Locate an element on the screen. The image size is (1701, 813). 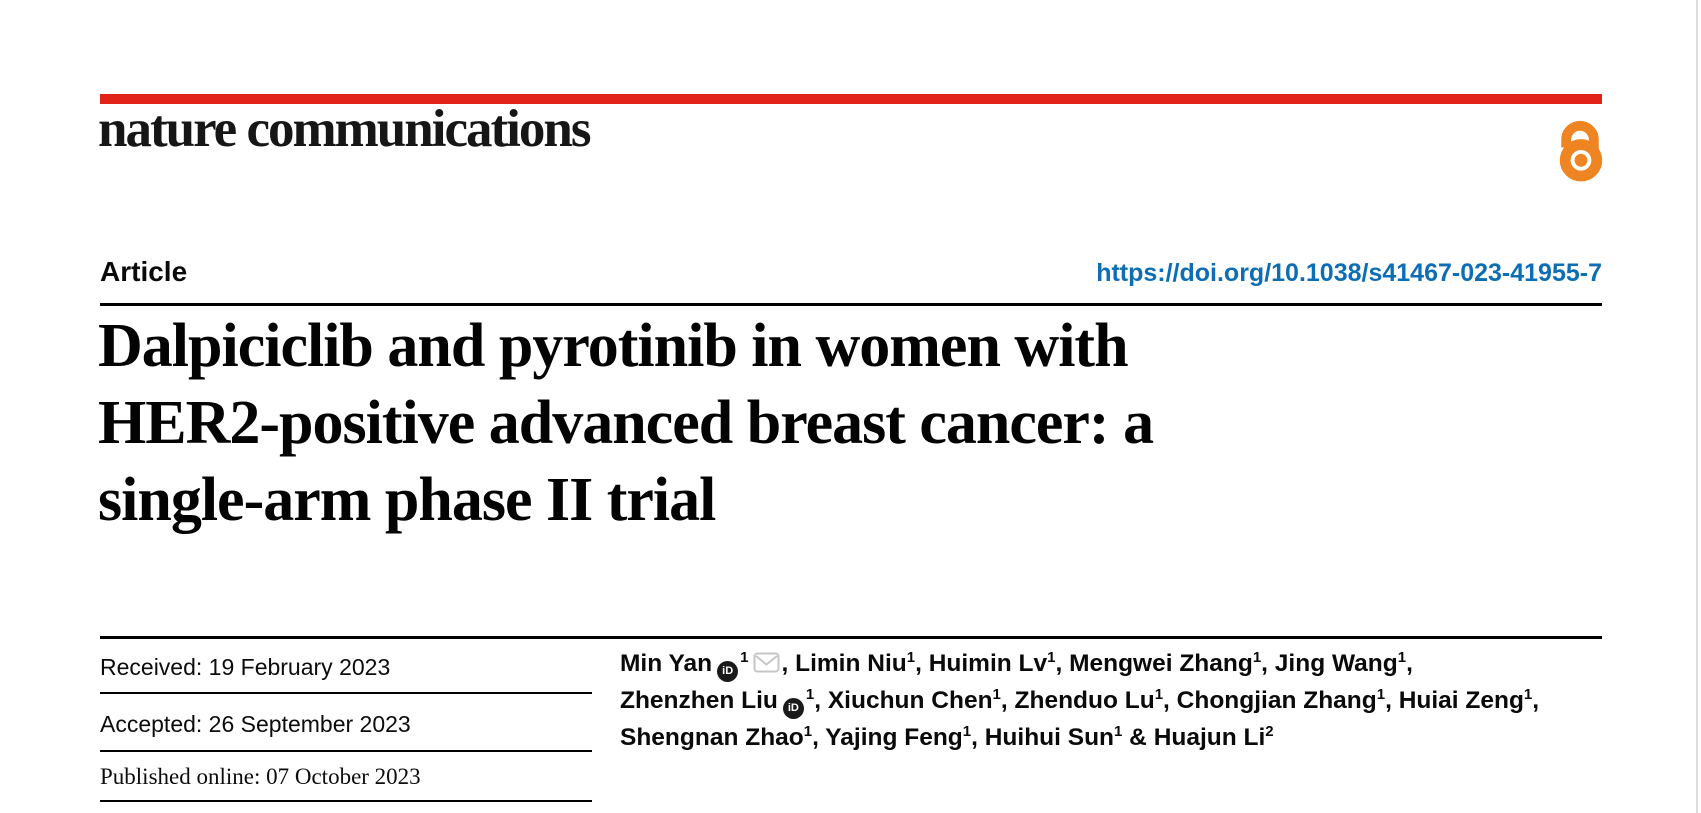
header-divider is located at coordinates (851, 304).